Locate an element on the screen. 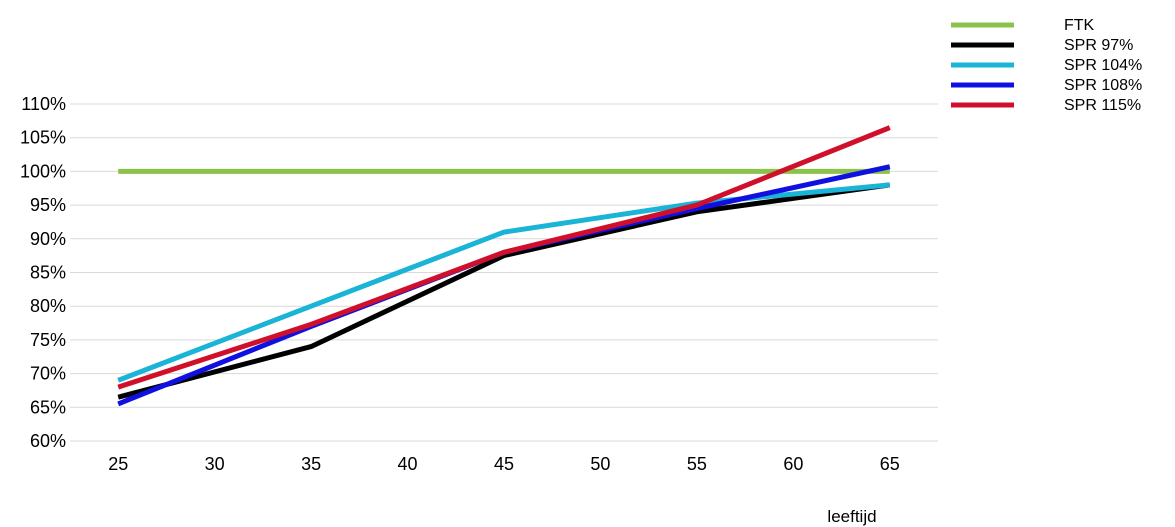 The width and height of the screenshot is (1175, 527). y-tick-label: 75% is located at coordinates (48, 340).